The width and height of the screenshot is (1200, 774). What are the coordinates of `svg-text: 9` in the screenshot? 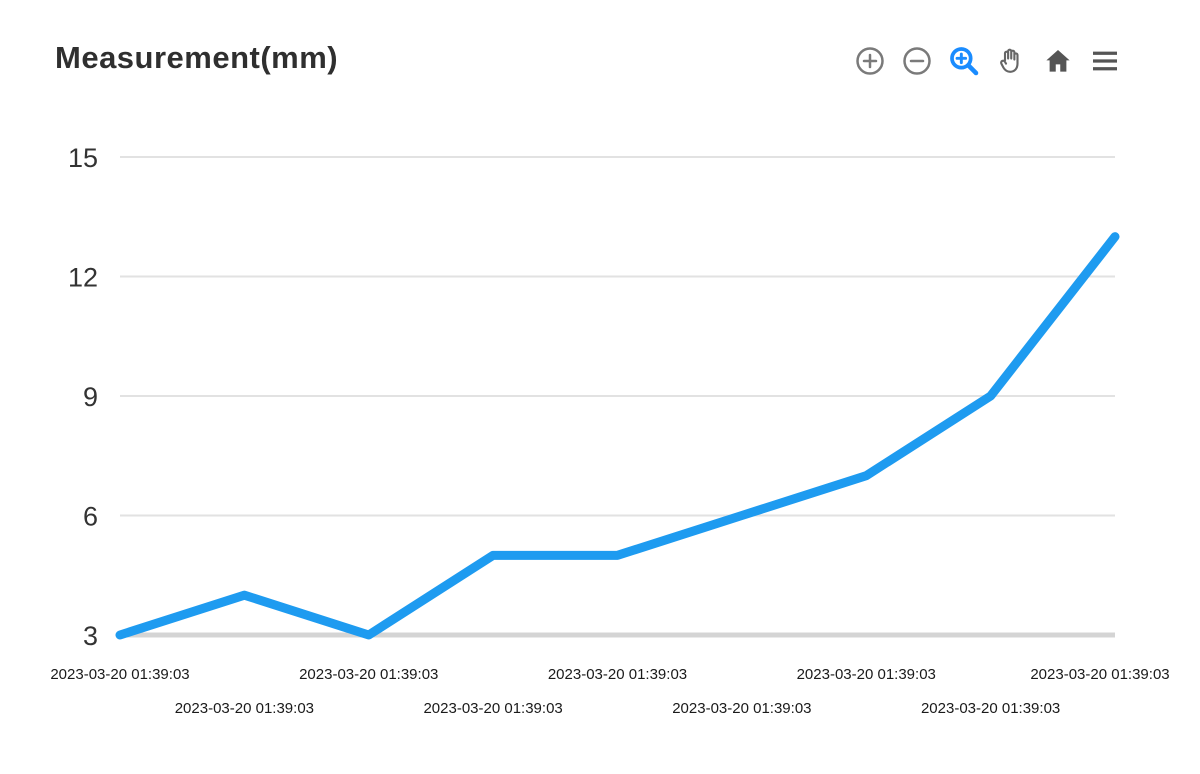 It's located at (90, 397).